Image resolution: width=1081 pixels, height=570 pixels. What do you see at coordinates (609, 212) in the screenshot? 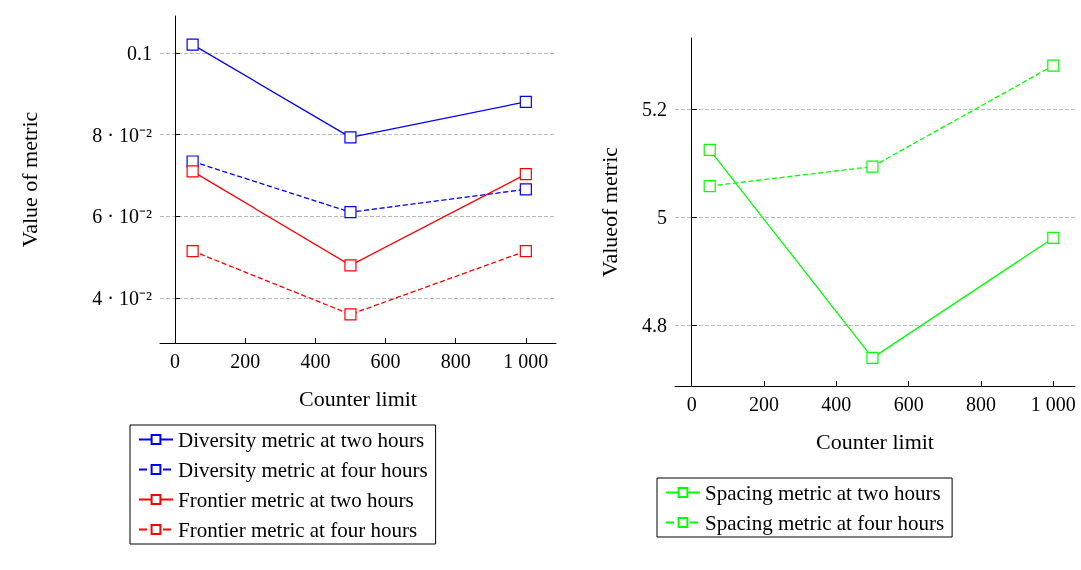
I see `y-axis-title: Valueof metric` at bounding box center [609, 212].